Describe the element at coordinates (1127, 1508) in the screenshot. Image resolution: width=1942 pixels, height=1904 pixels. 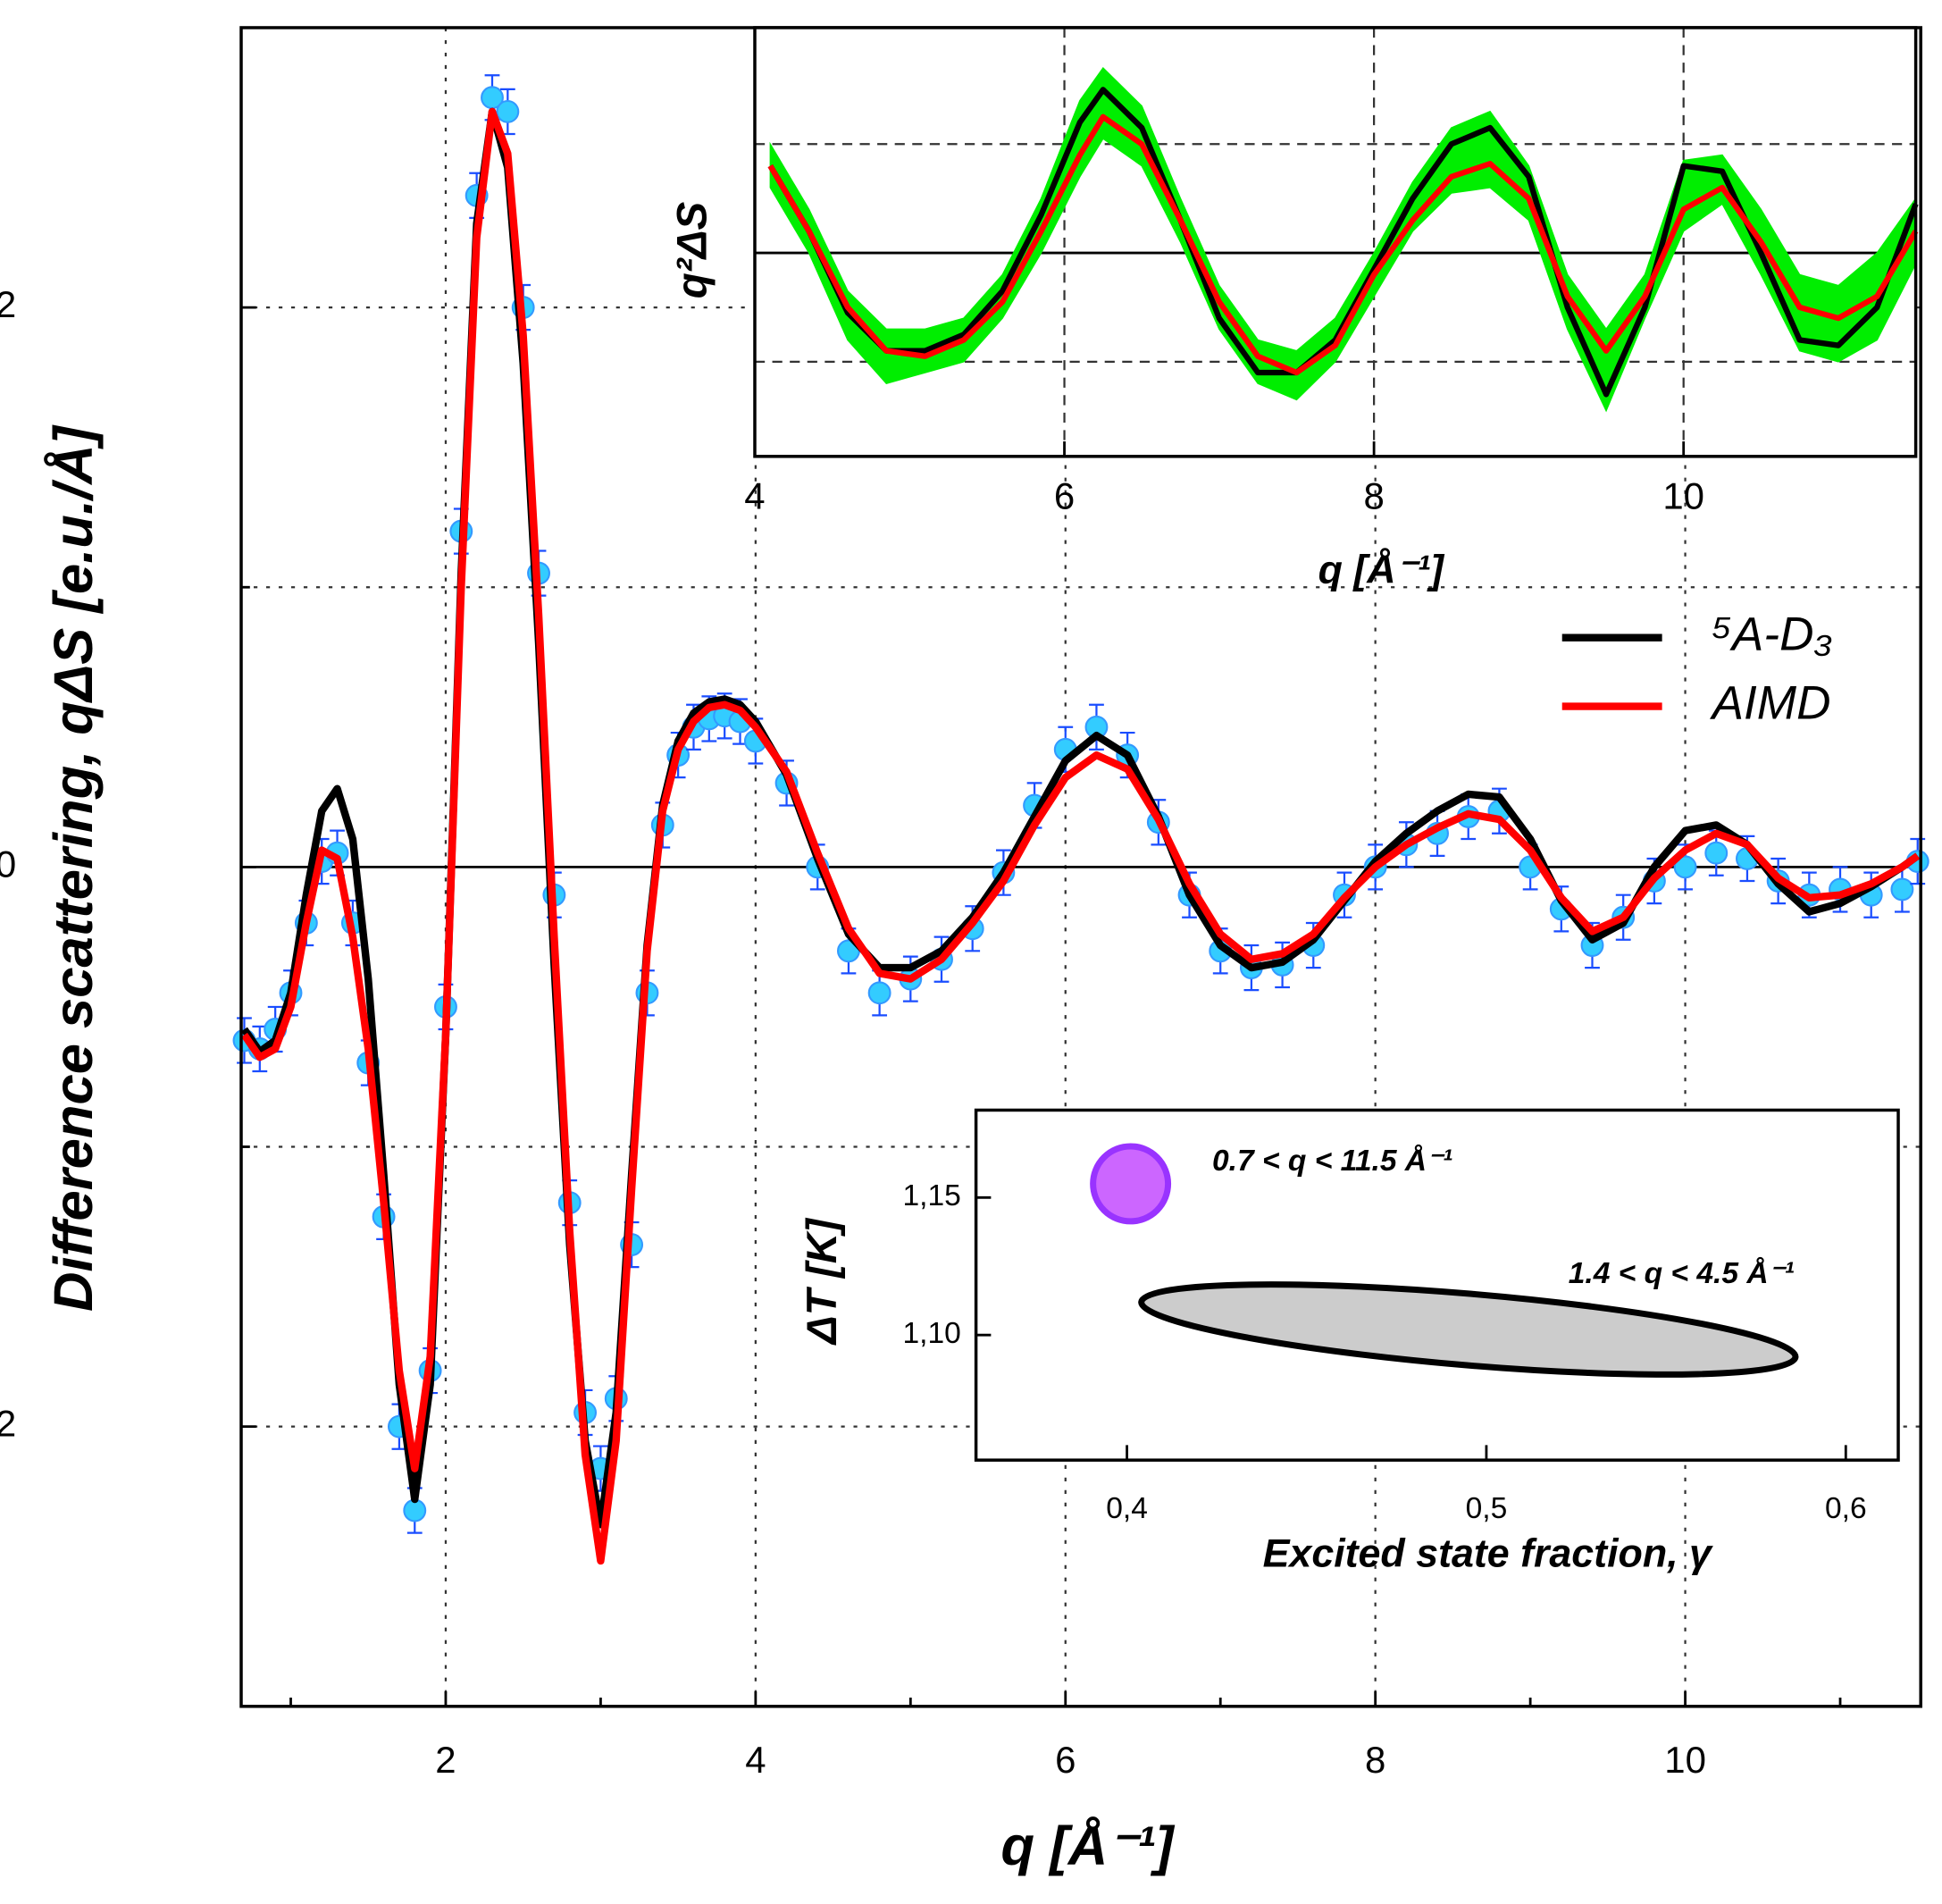
I see `x-tick-label: 0,4` at that location.